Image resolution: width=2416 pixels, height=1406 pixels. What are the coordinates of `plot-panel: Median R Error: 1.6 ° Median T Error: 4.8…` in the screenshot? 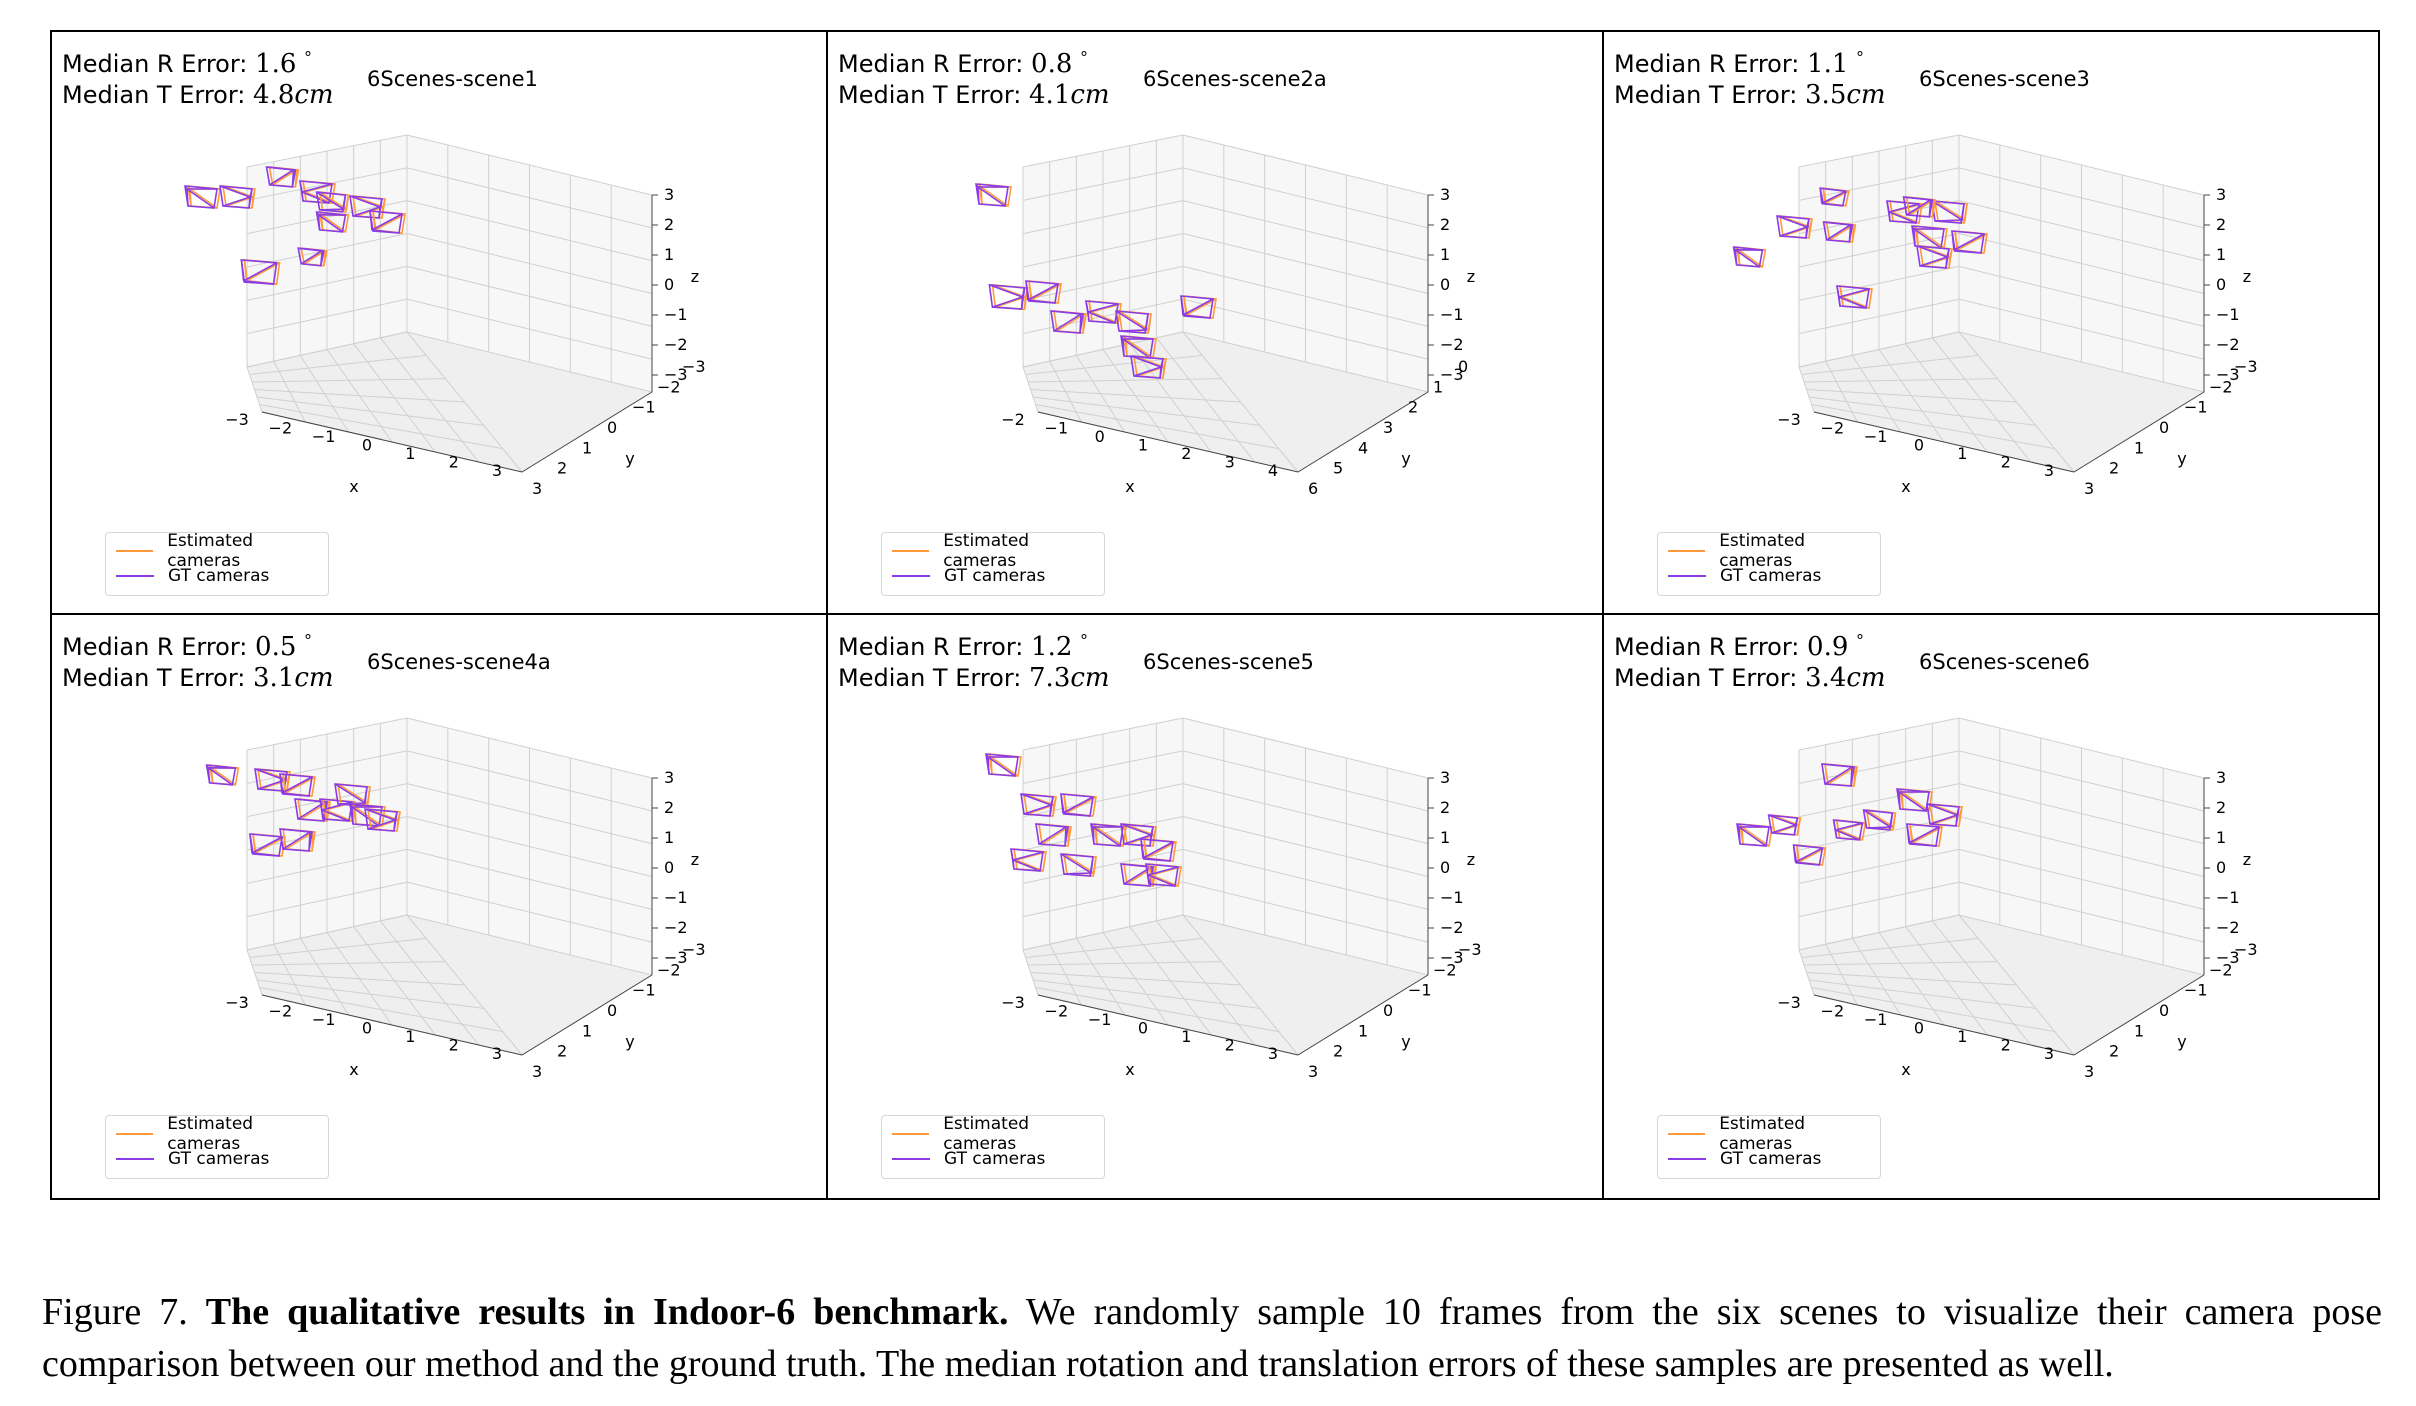 It's located at (440, 323).